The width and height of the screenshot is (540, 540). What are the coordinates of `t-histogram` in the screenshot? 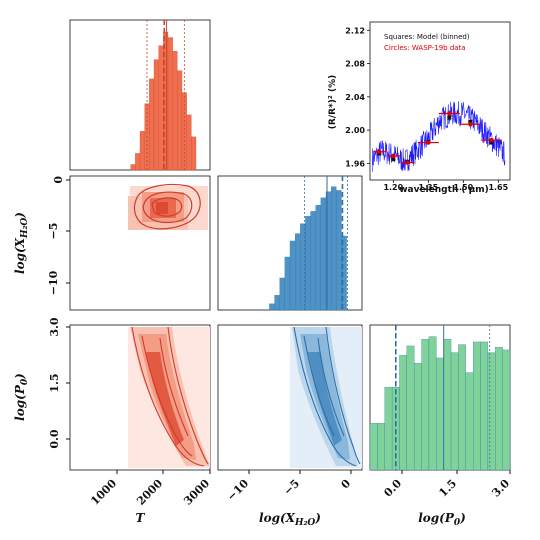 It's located at (163, 95).